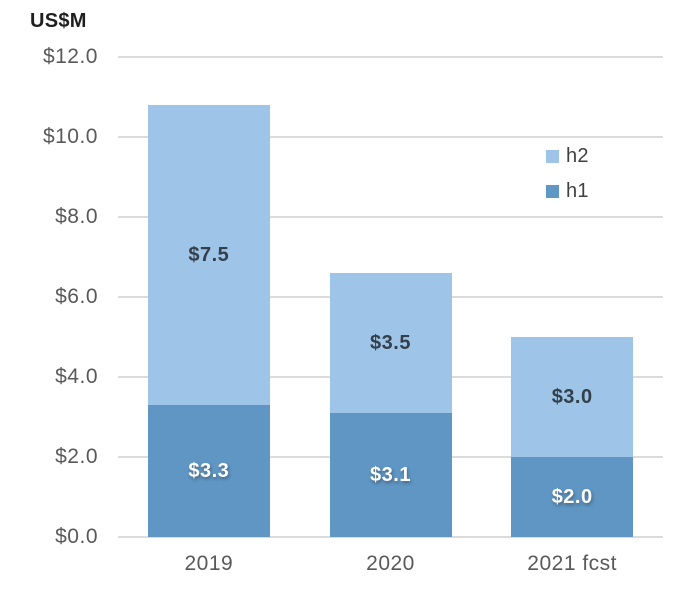  What do you see at coordinates (58, 21) in the screenshot?
I see `chart-title: US$M` at bounding box center [58, 21].